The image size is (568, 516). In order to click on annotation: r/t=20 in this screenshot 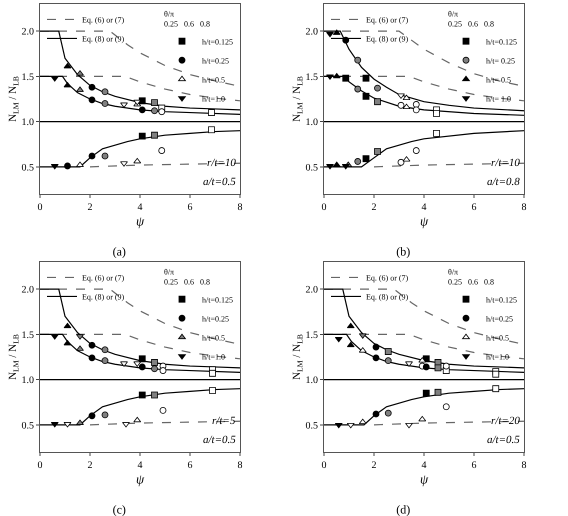, I will do `click(505, 421)`.